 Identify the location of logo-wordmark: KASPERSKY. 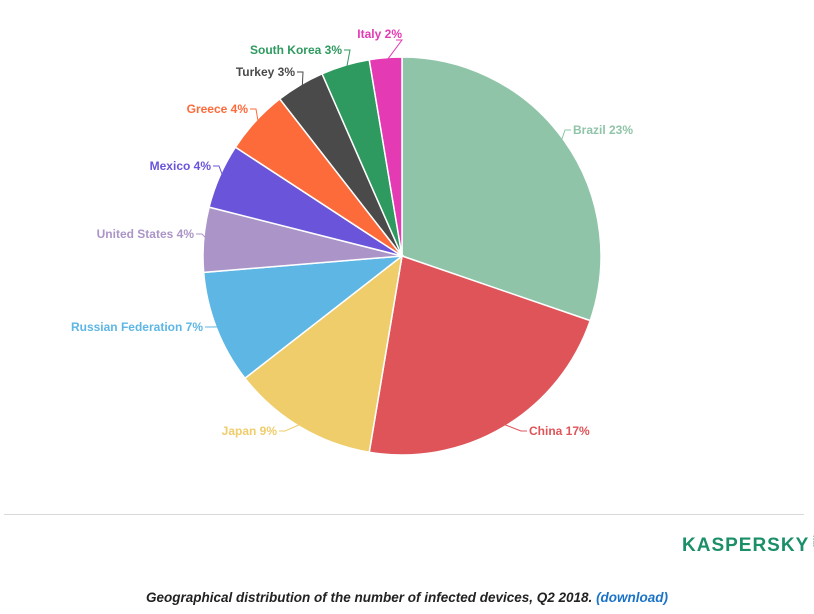
(746, 545).